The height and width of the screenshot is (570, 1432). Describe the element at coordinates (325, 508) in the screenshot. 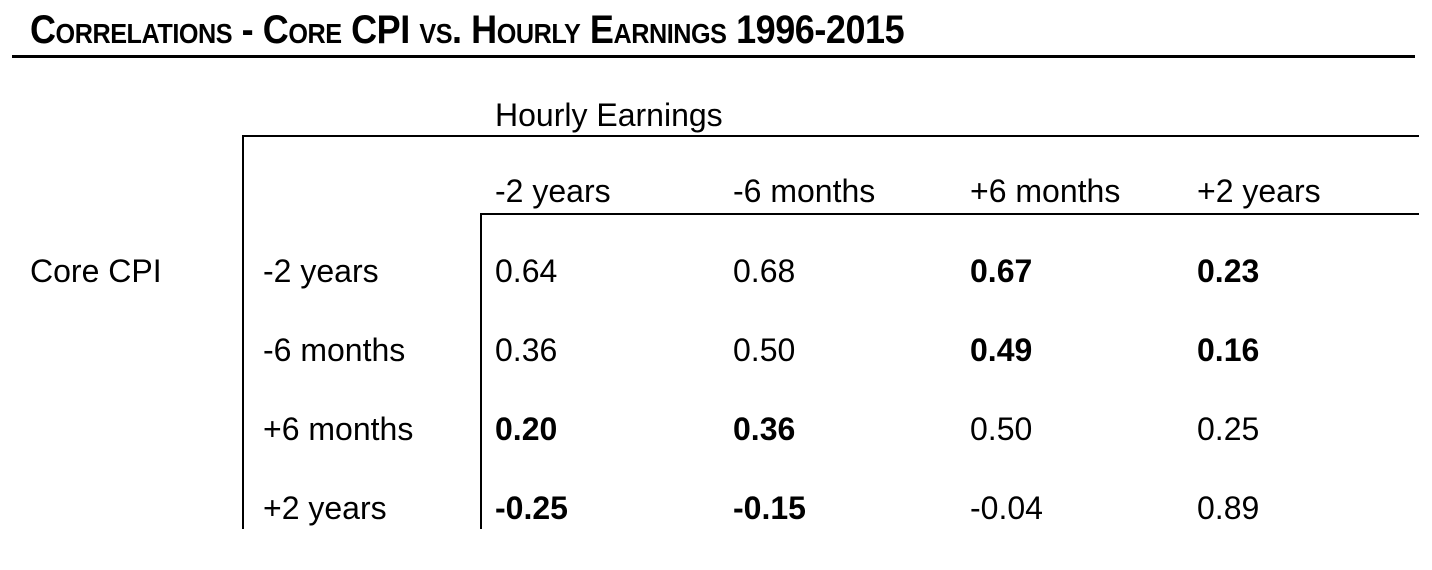

I see `row-label: +2 years` at that location.